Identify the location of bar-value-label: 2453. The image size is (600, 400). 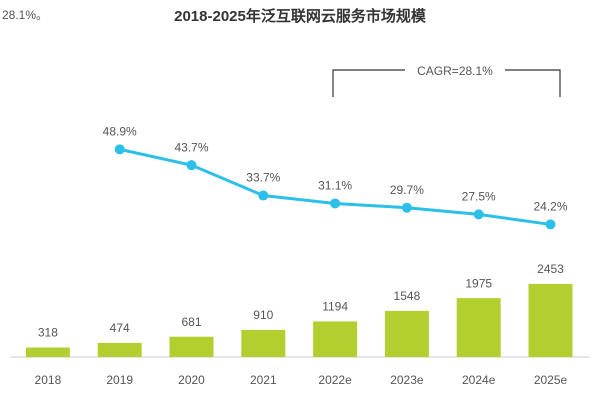
(550, 269).